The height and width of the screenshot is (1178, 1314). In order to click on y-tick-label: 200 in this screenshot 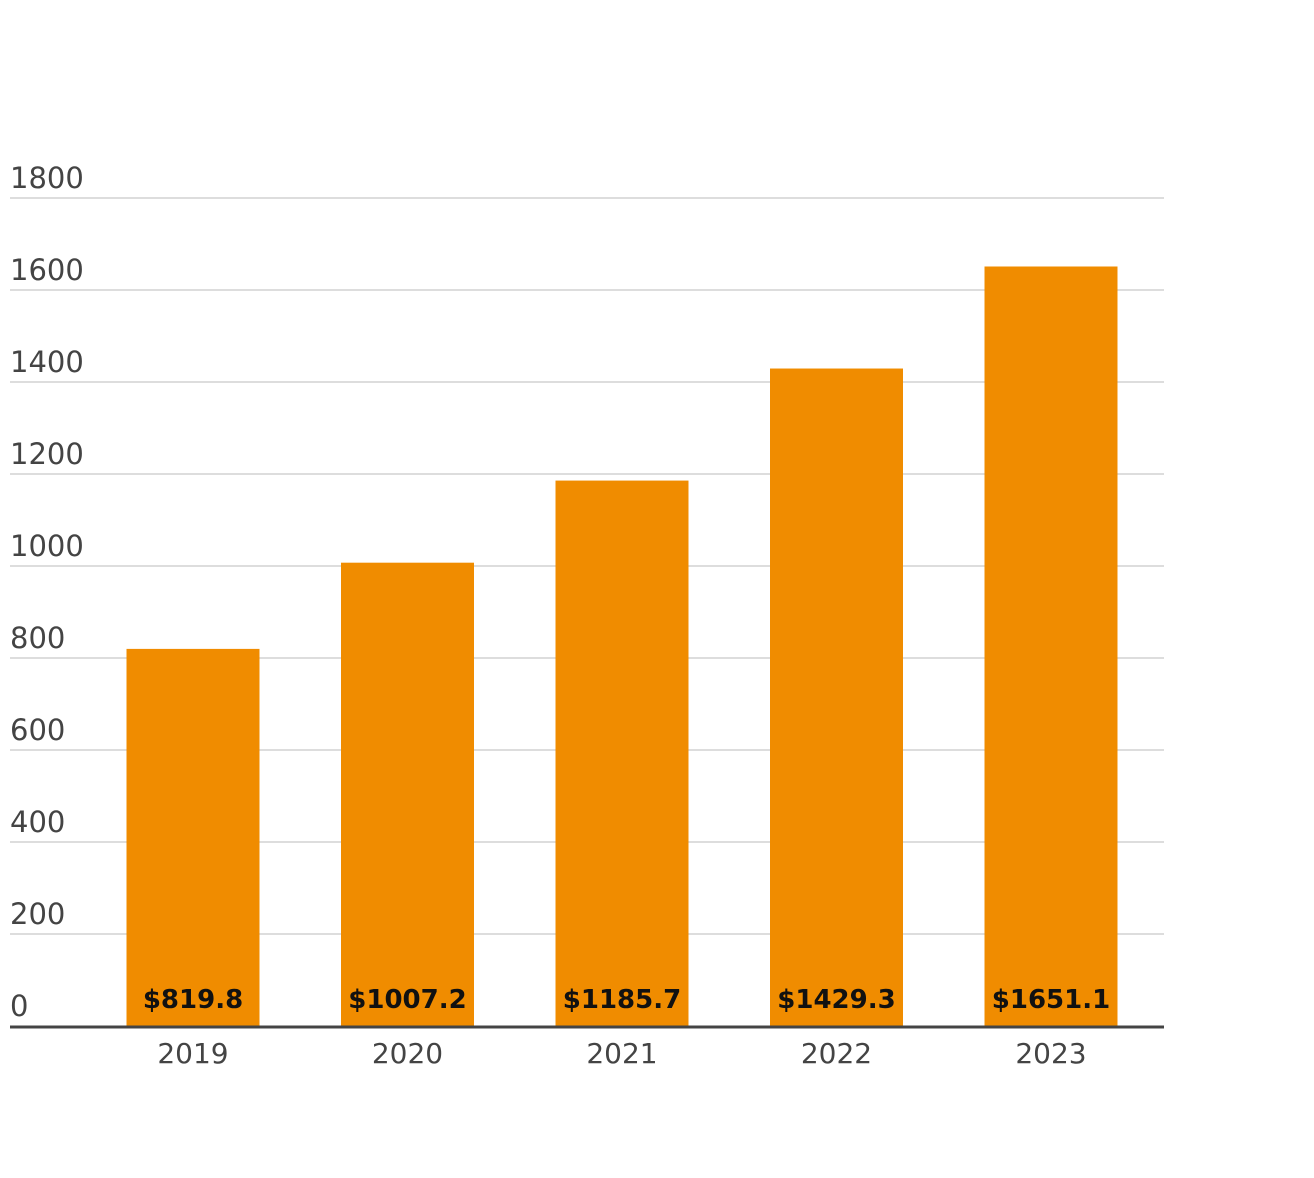, I will do `click(37, 914)`.